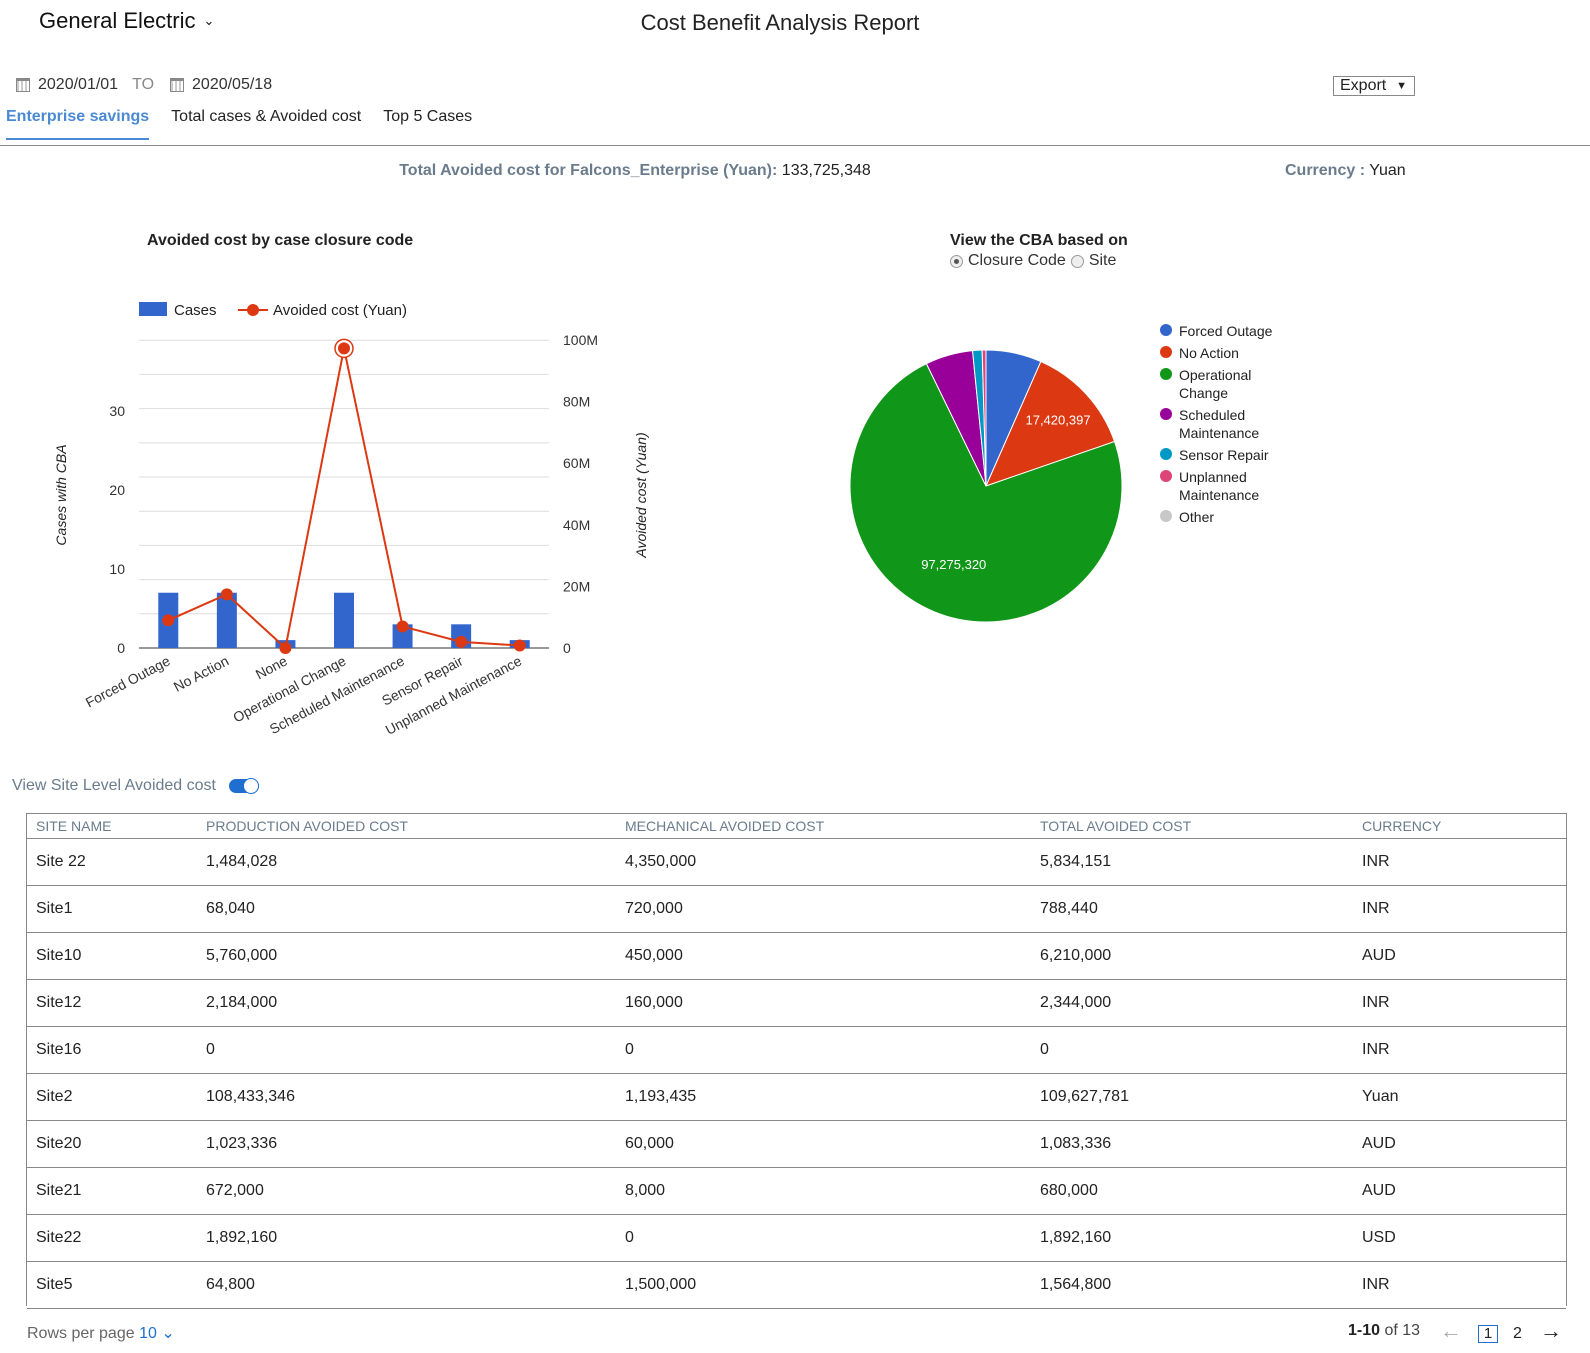 Image resolution: width=1590 pixels, height=1353 pixels. What do you see at coordinates (116, 1003) in the screenshot?
I see `table-cell: Site12` at bounding box center [116, 1003].